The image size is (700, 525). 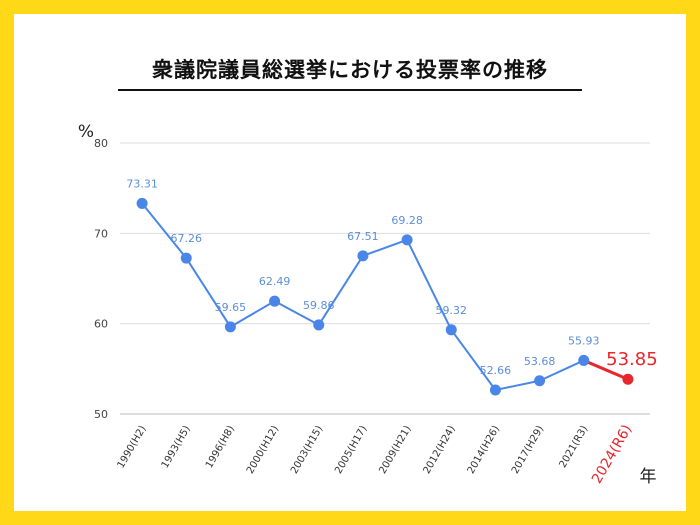 What do you see at coordinates (350, 70) in the screenshot?
I see `chart-title: 衆議院議員総選挙における投票率の推移` at bounding box center [350, 70].